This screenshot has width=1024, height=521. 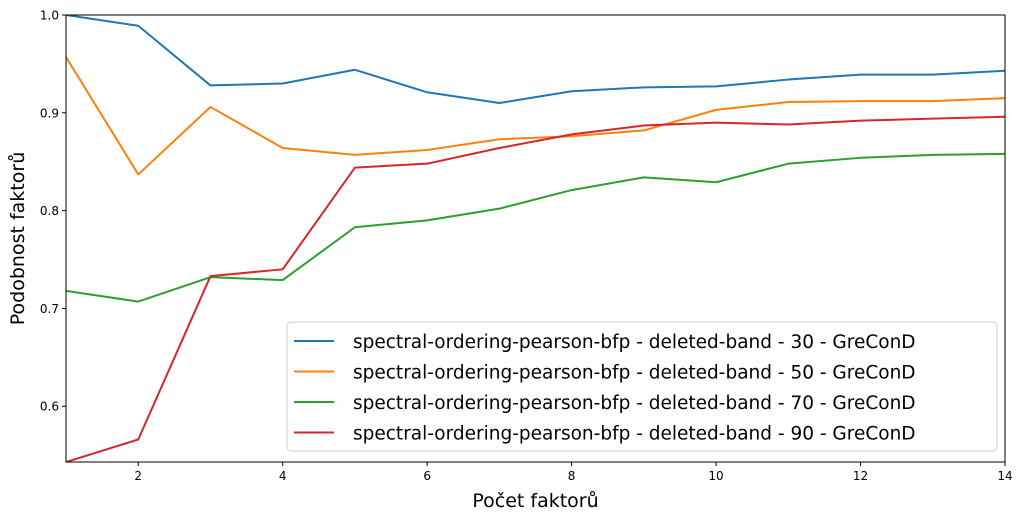 What do you see at coordinates (427, 476) in the screenshot?
I see `x-tick-label: 6` at bounding box center [427, 476].